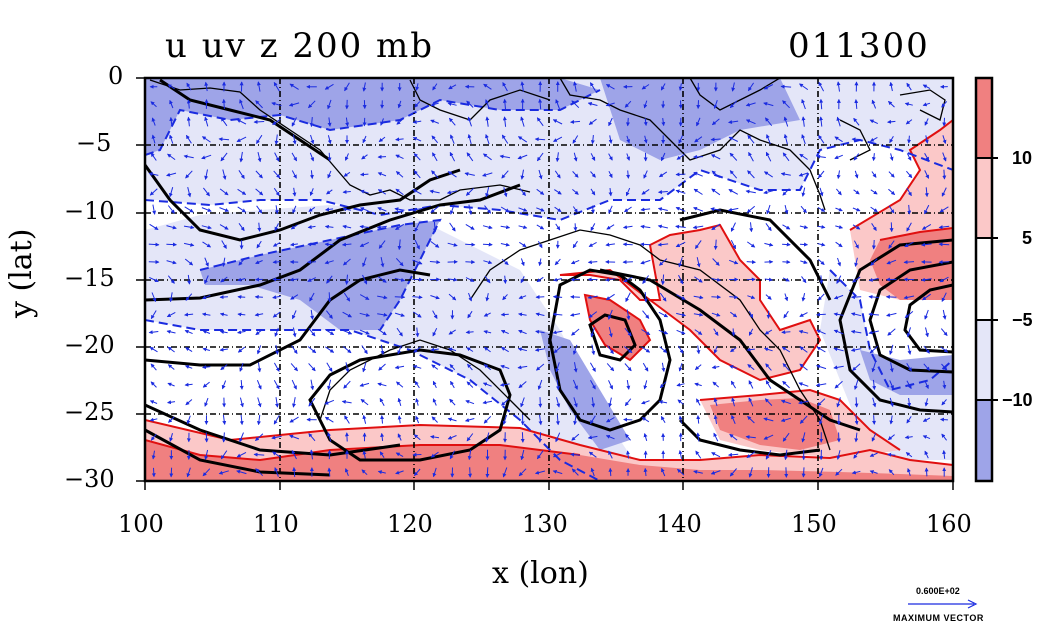 The width and height of the screenshot is (1056, 631). Describe the element at coordinates (679, 524) in the screenshot. I see `x-tick-label: 140` at that location.